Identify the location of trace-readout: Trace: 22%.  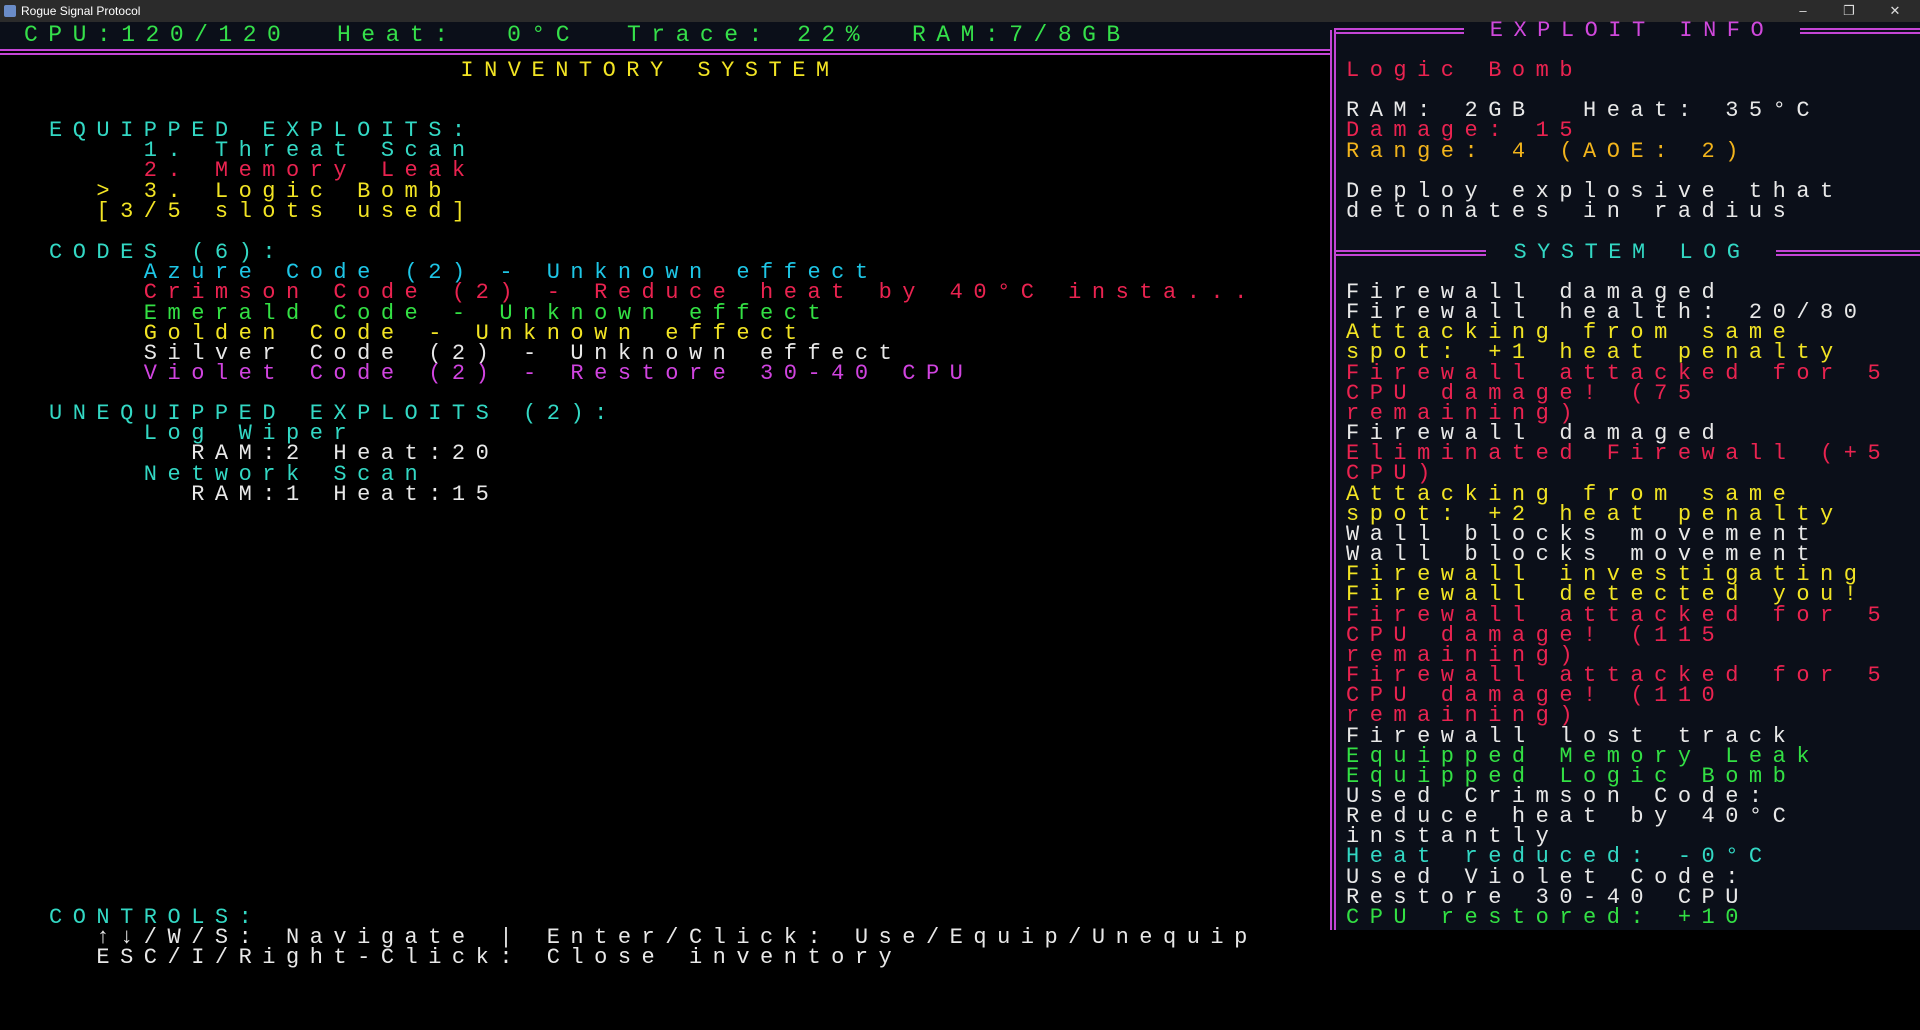
(749, 35).